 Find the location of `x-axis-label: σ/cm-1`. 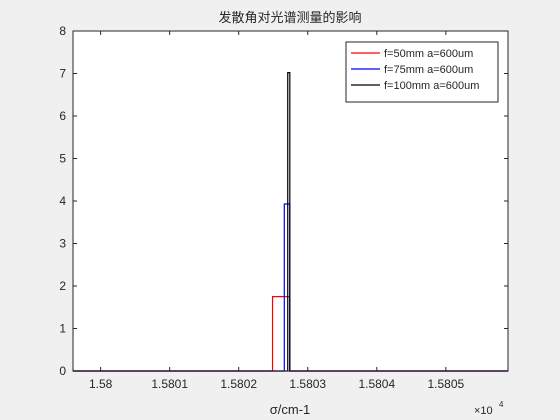

x-axis-label: σ/cm-1 is located at coordinates (290, 409).